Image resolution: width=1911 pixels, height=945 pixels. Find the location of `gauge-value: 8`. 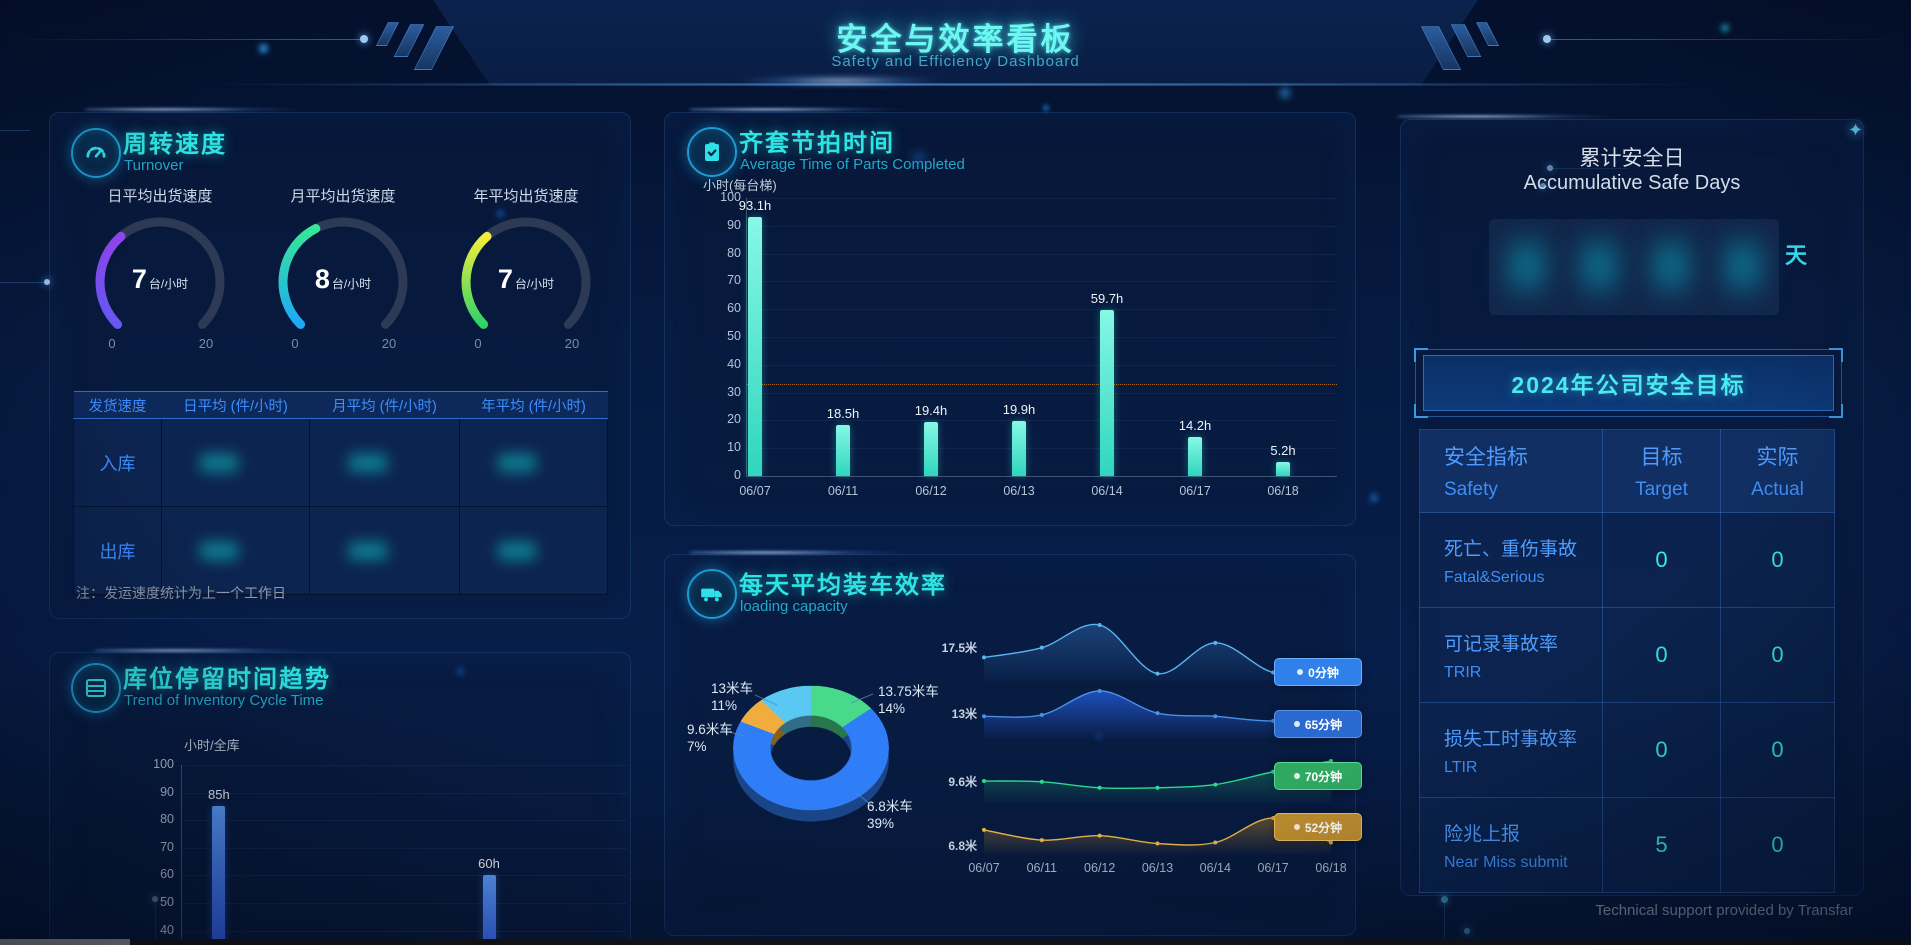

gauge-value: 8 is located at coordinates (322, 279).